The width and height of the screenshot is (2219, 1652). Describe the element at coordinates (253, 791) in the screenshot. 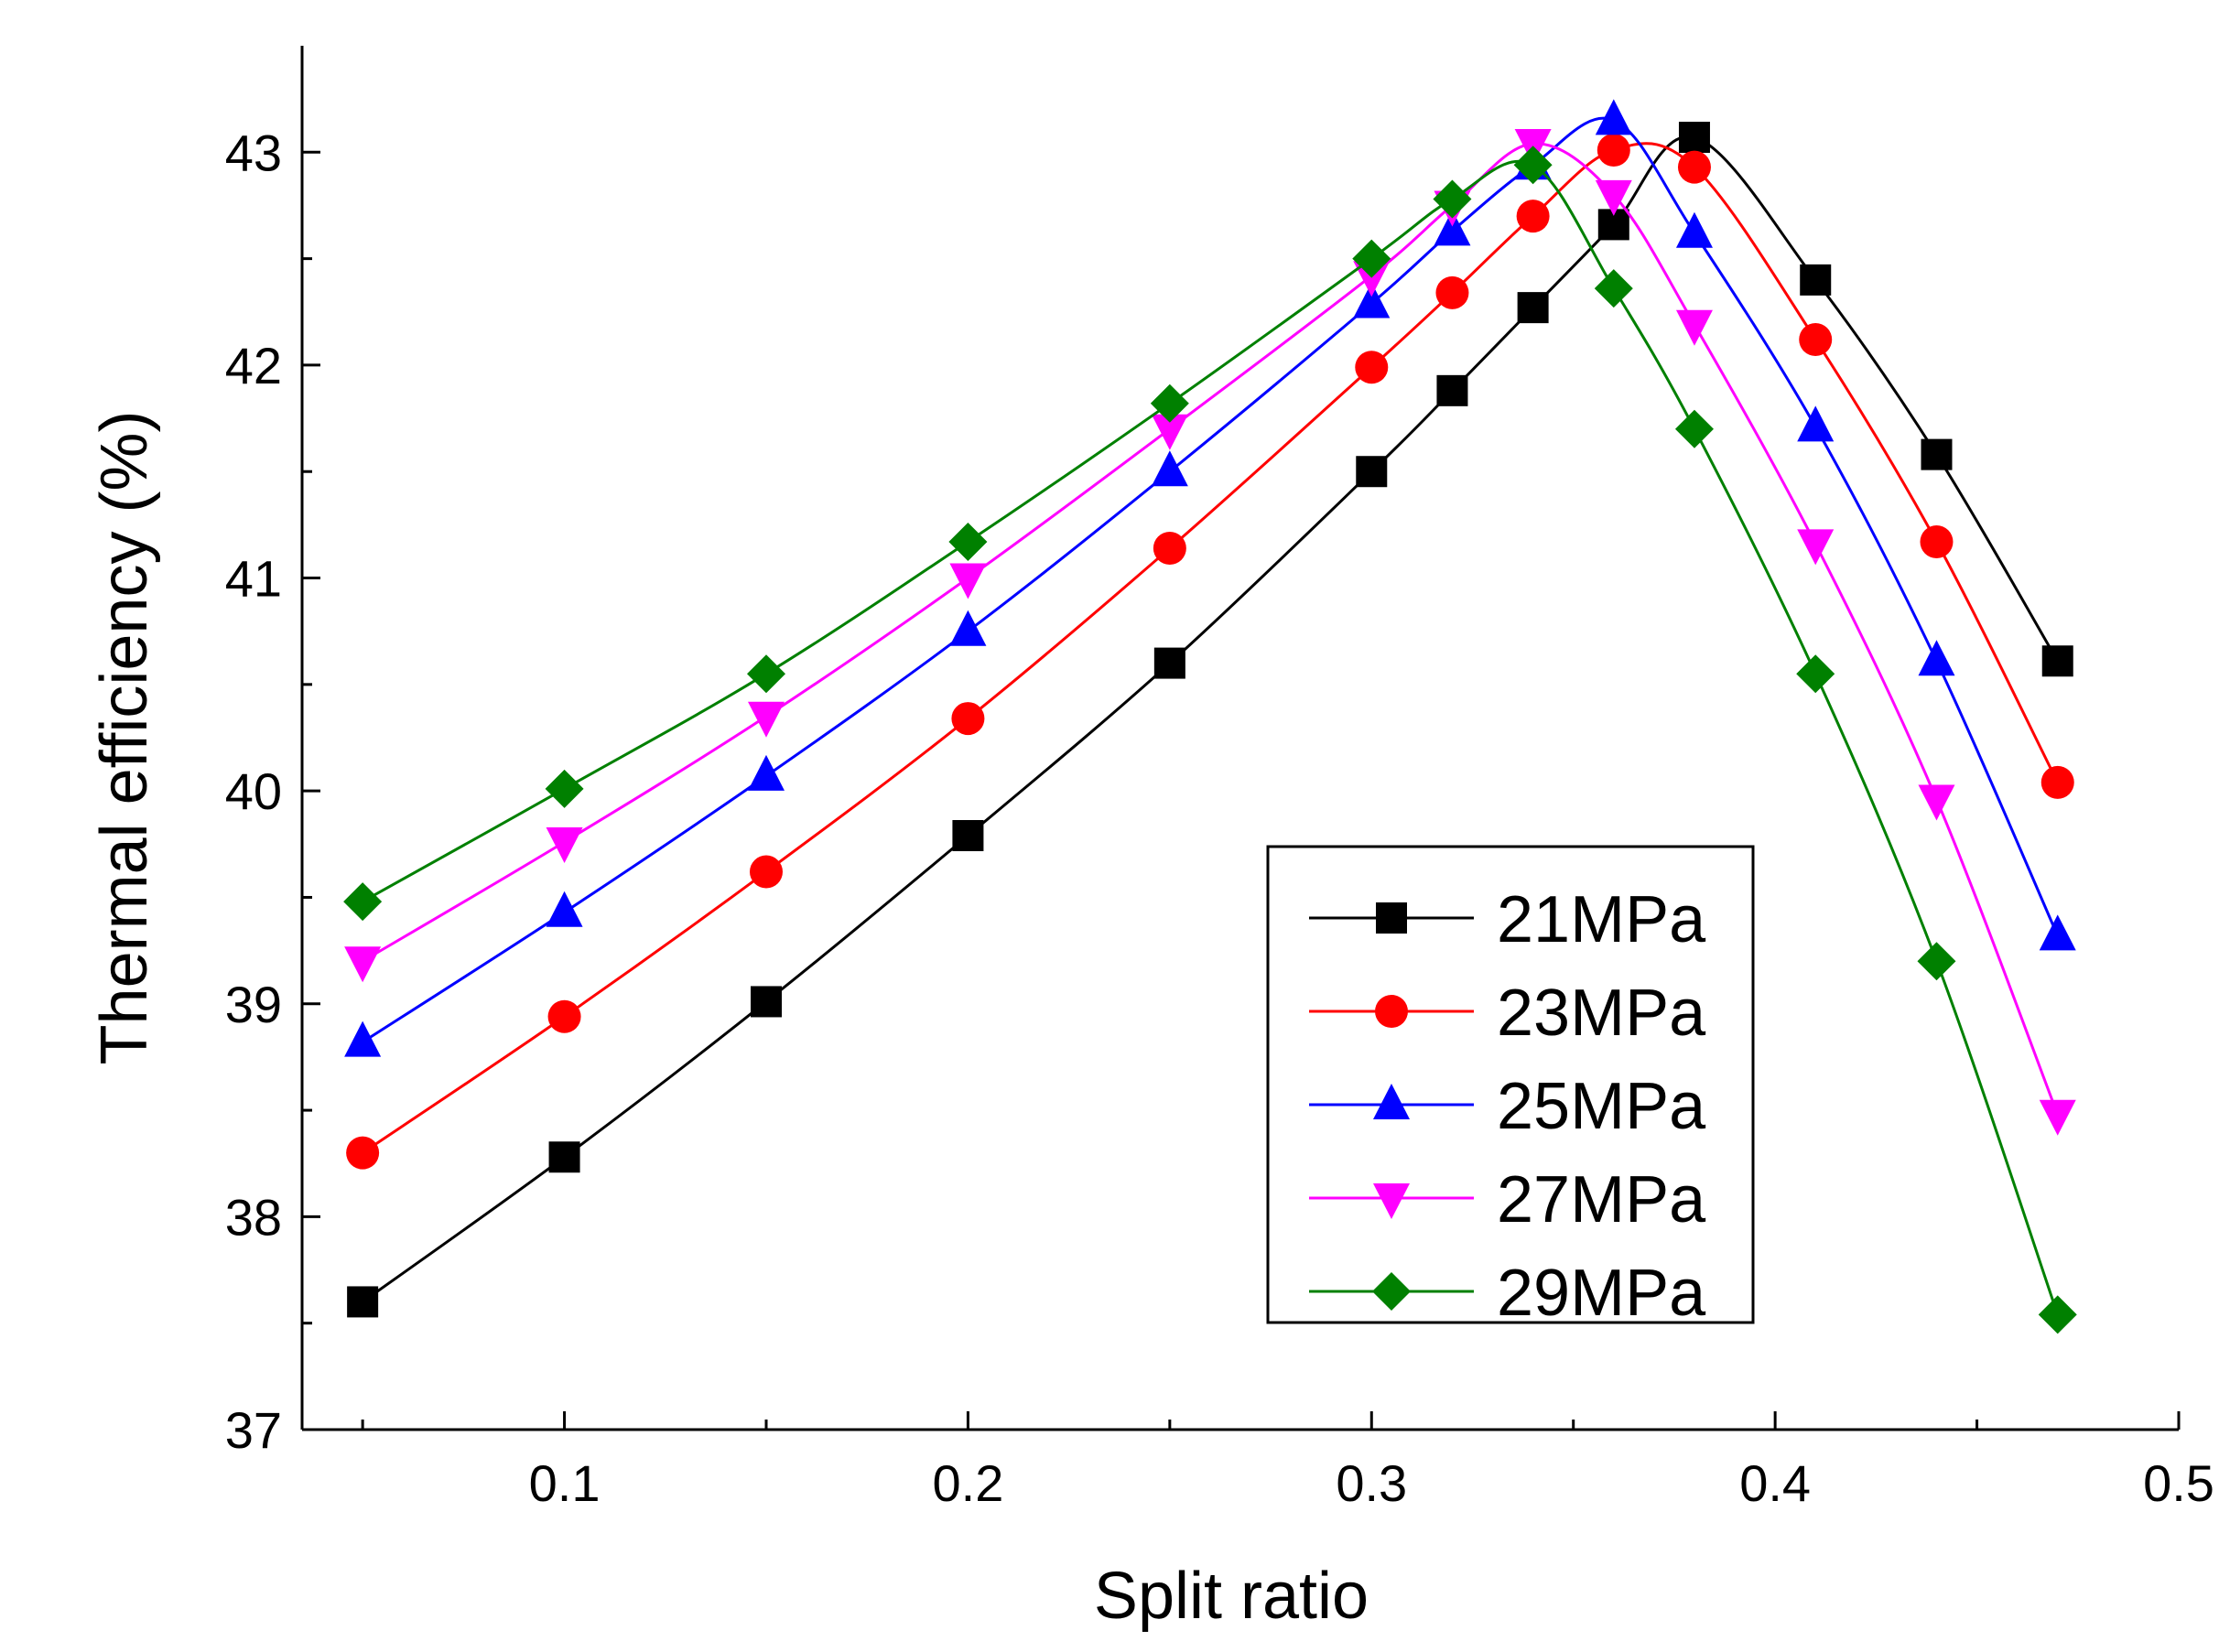

I see `y-tick-label: 40` at that location.